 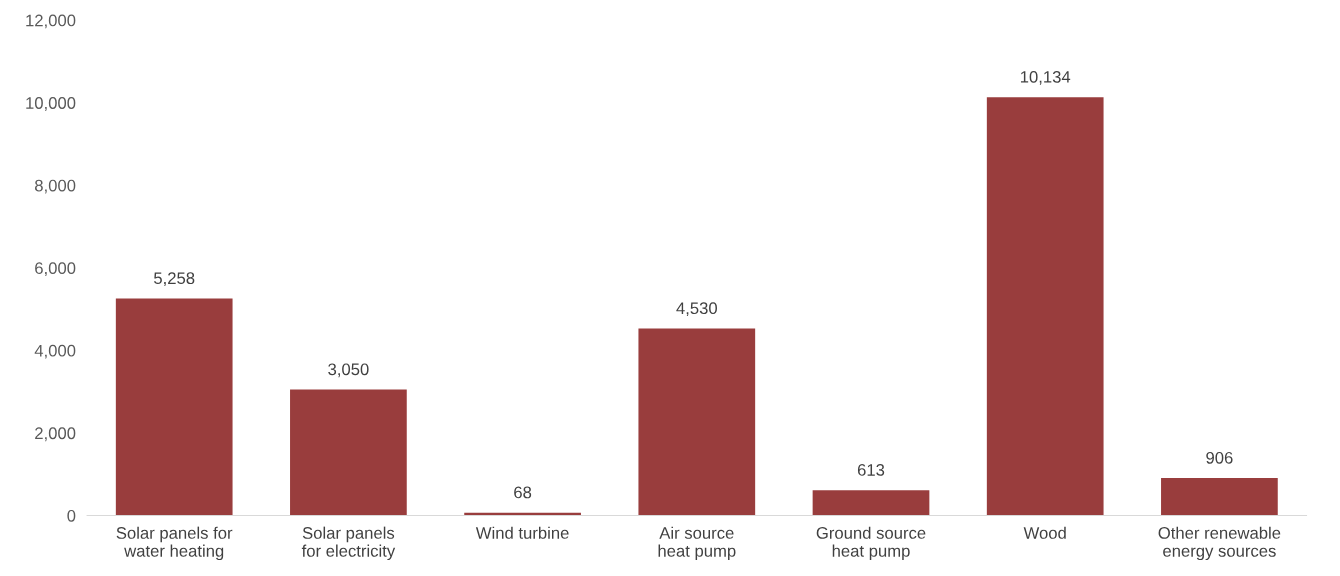 I want to click on y-tick-label: 12,000, so click(x=51, y=21).